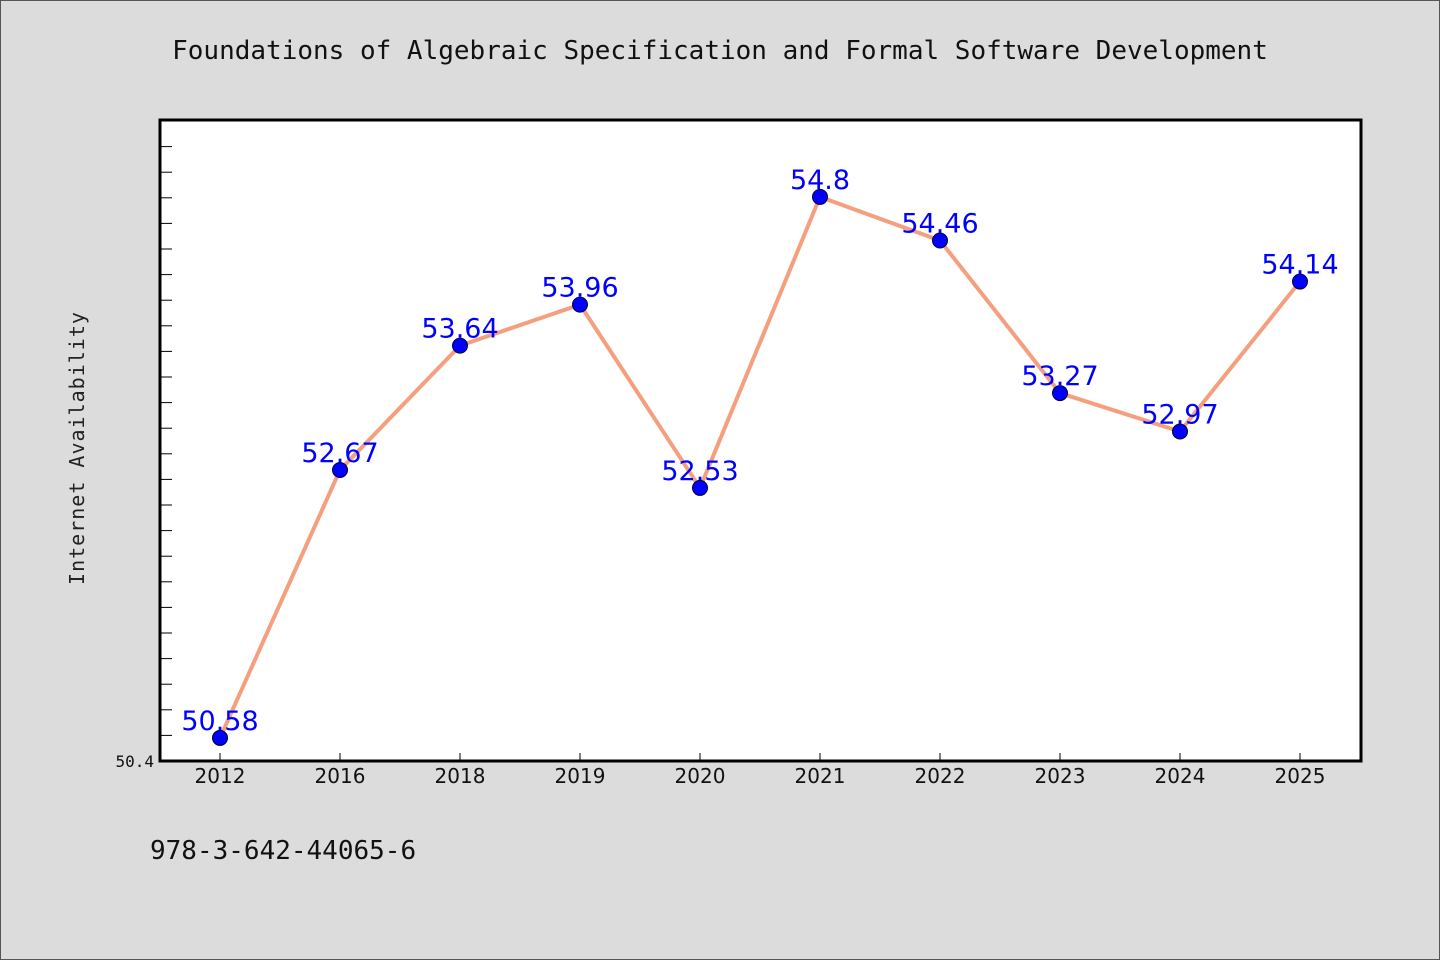 The width and height of the screenshot is (1440, 960). I want to click on x-tick-label: 2016, so click(340, 776).